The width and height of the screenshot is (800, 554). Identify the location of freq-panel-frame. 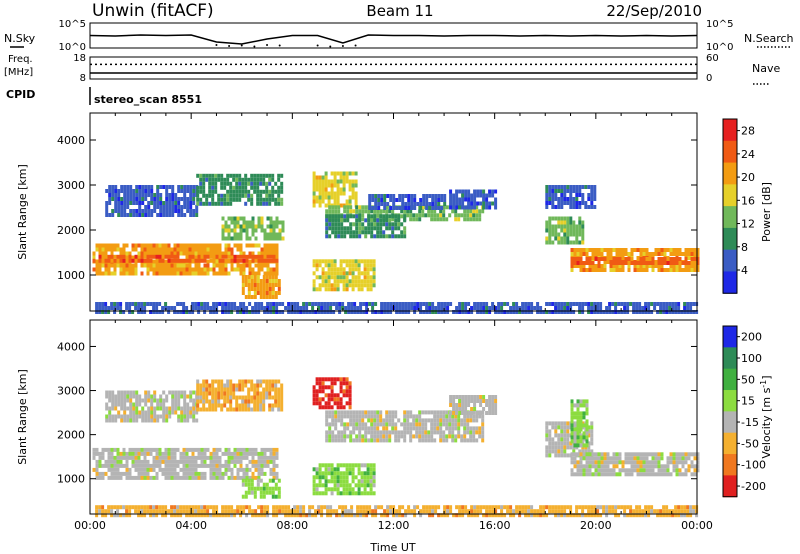
(393, 68).